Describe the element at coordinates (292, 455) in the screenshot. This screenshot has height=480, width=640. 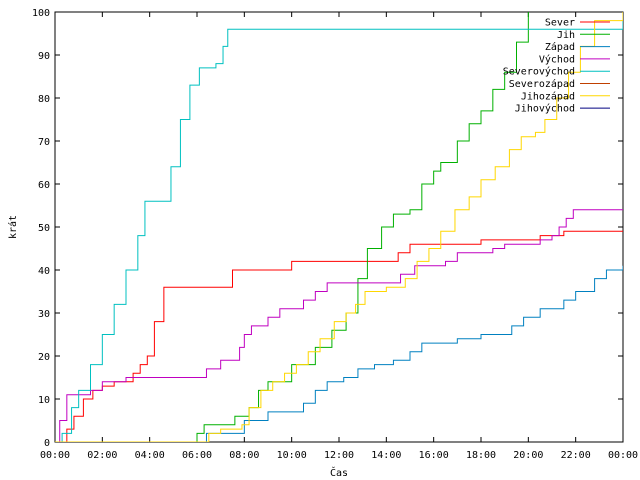
I see `x-tick-label: 10:00` at that location.